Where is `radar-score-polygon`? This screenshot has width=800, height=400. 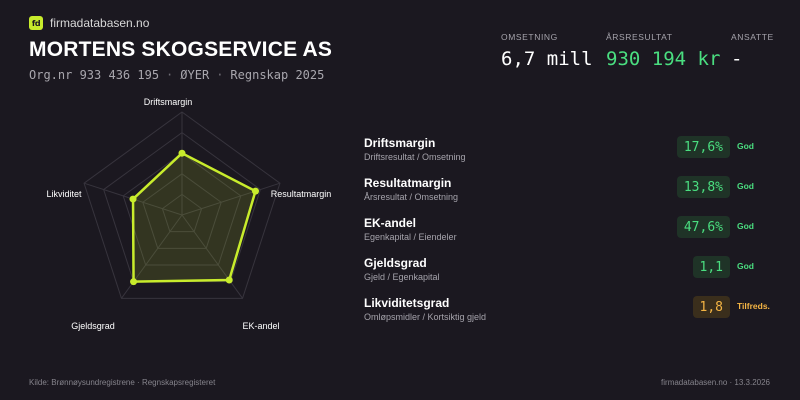
radar-score-polygon is located at coordinates (194, 217).